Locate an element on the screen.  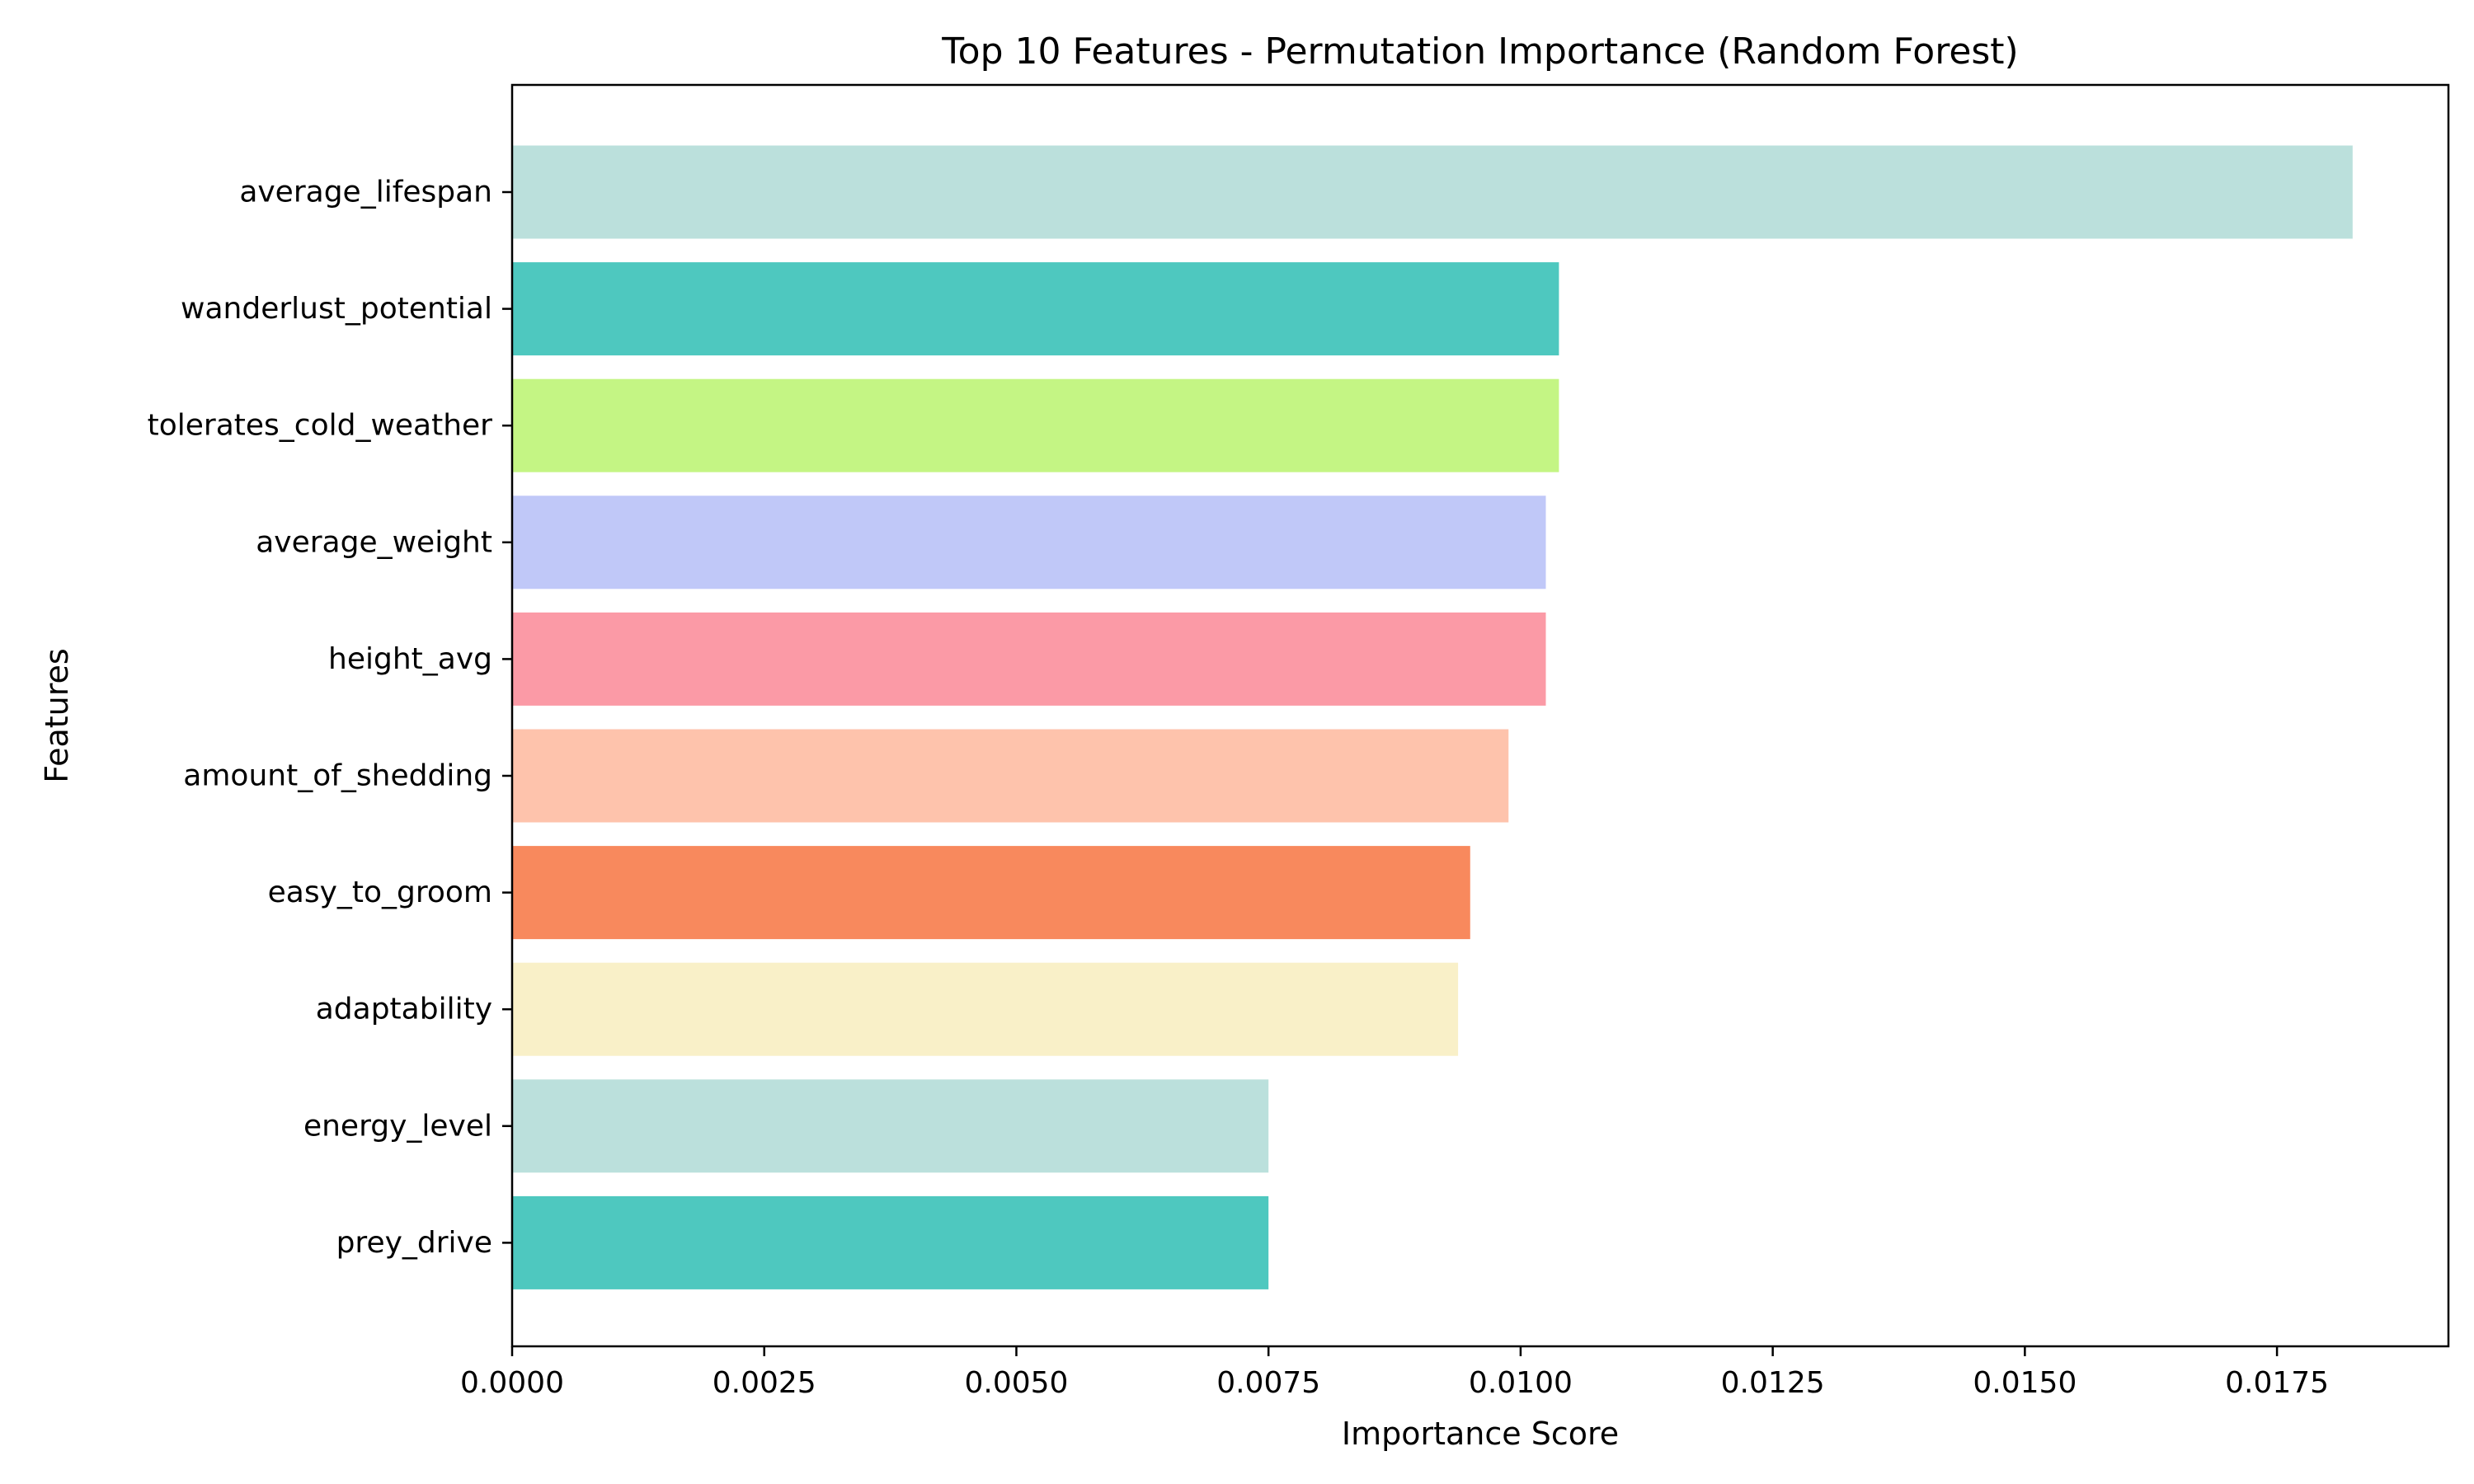
y-tick-label-average-lifespan: average_lifespan is located at coordinates (365, 192).